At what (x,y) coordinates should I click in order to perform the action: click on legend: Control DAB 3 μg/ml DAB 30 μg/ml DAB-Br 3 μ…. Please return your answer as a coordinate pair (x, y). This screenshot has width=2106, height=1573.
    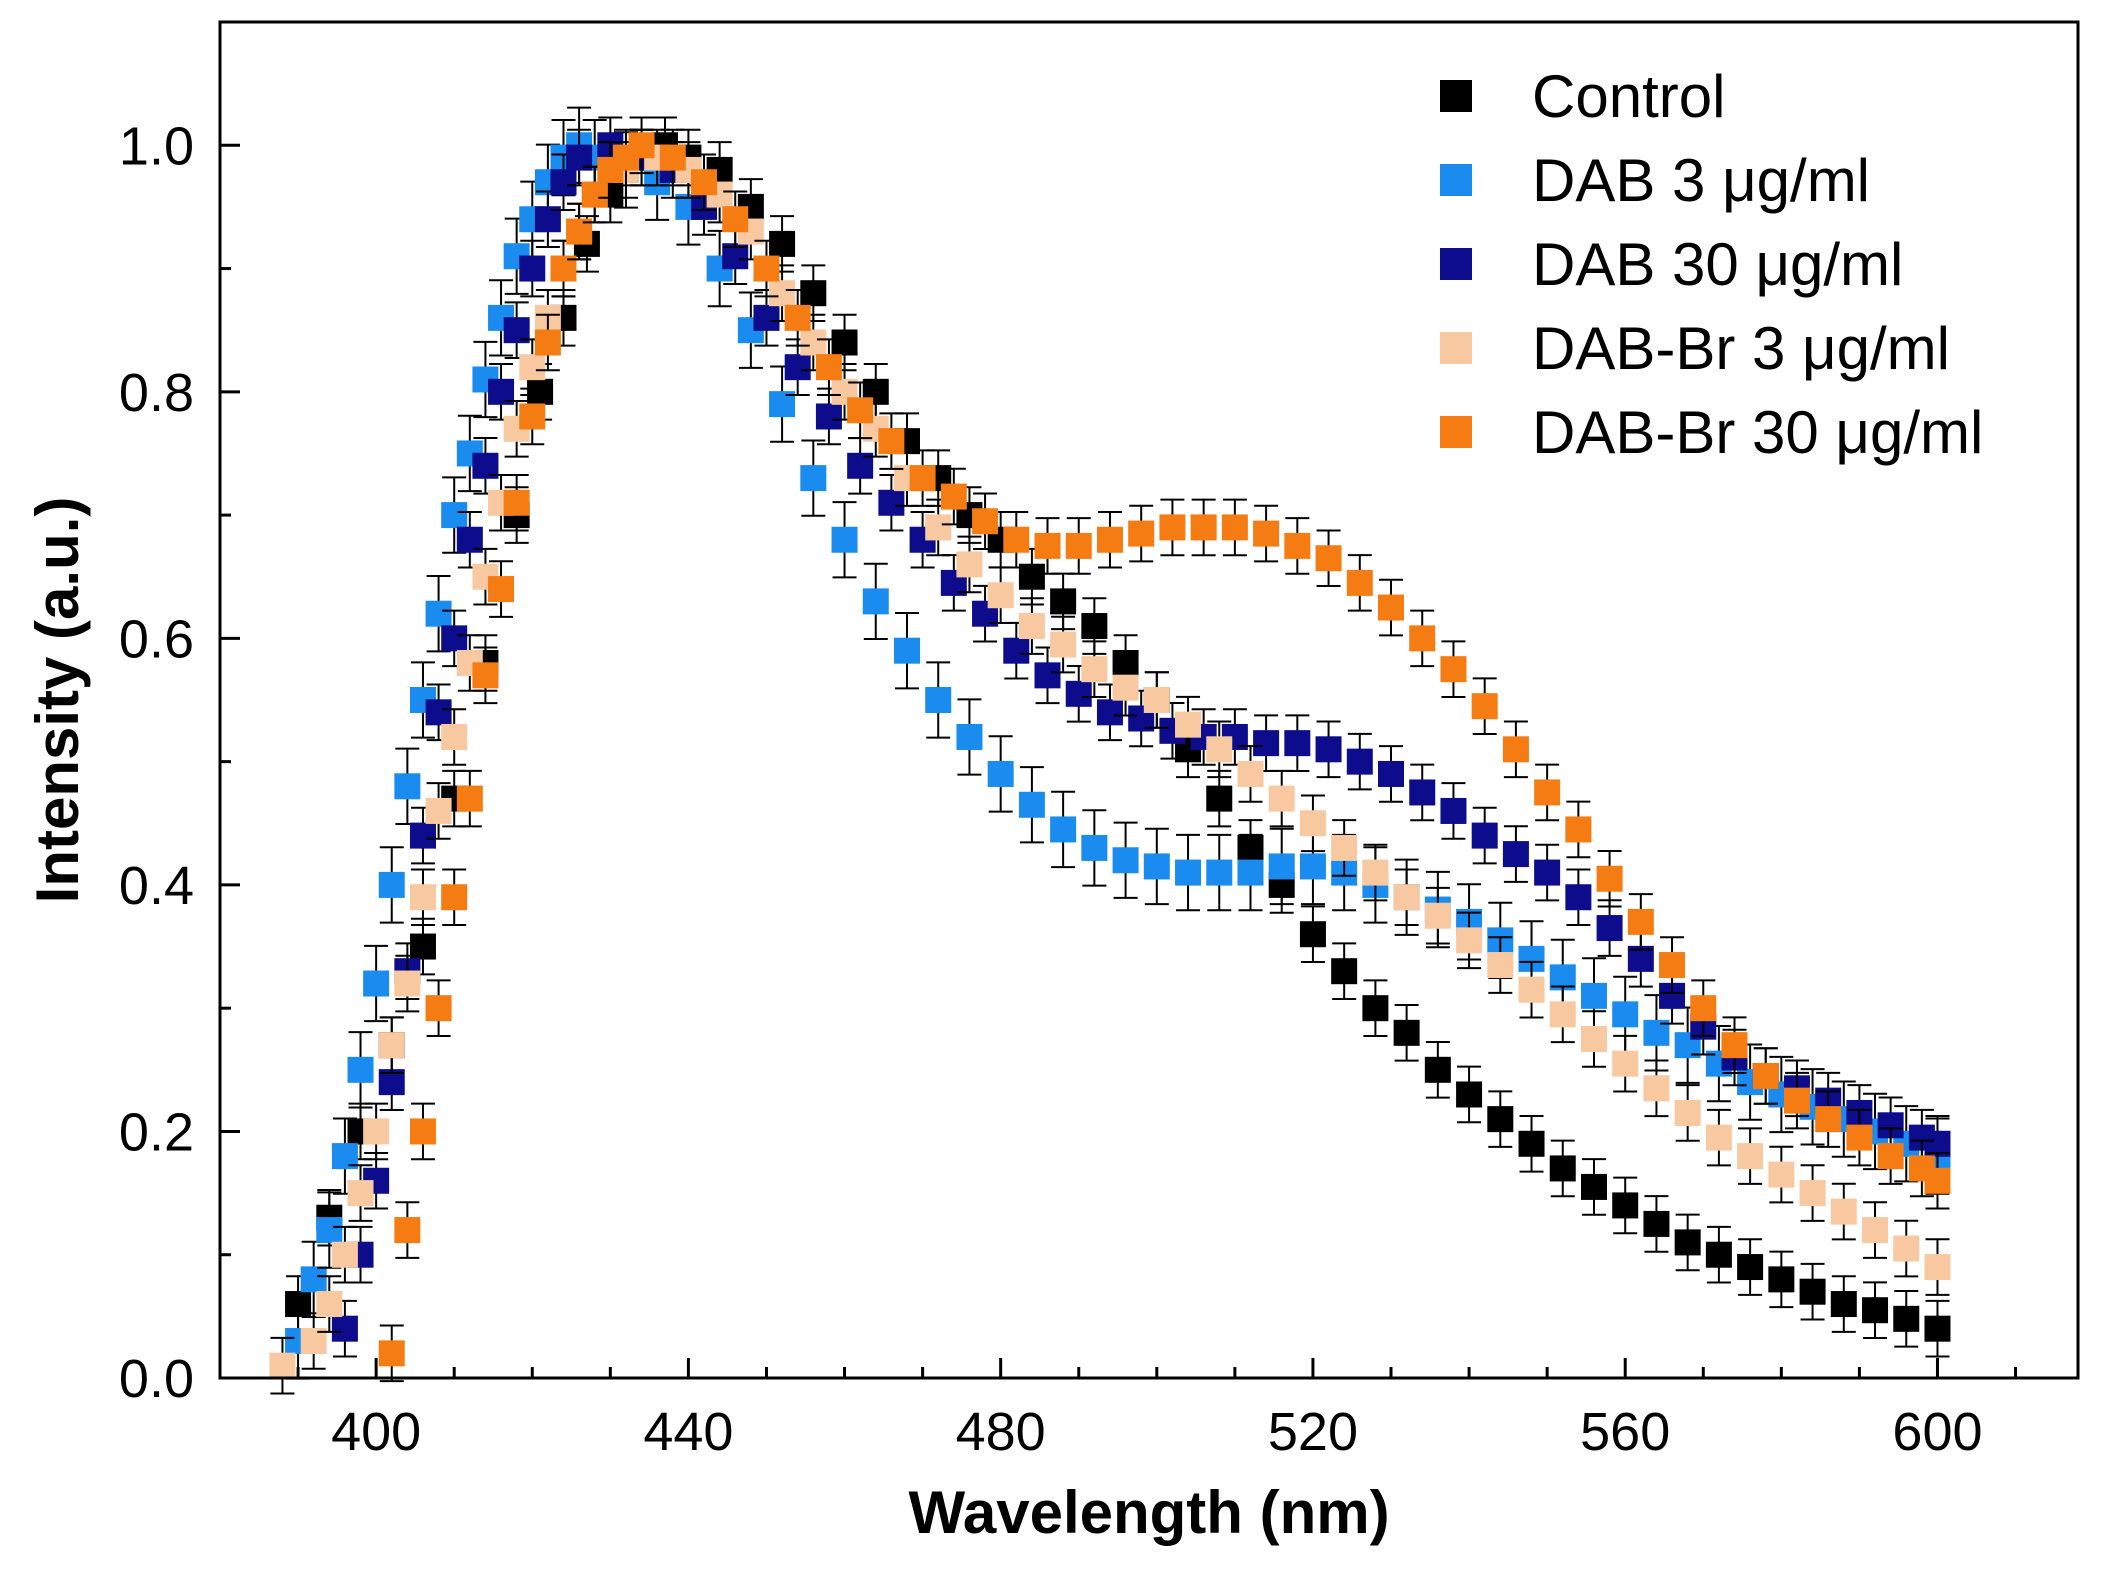
    Looking at the image, I should click on (1711, 264).